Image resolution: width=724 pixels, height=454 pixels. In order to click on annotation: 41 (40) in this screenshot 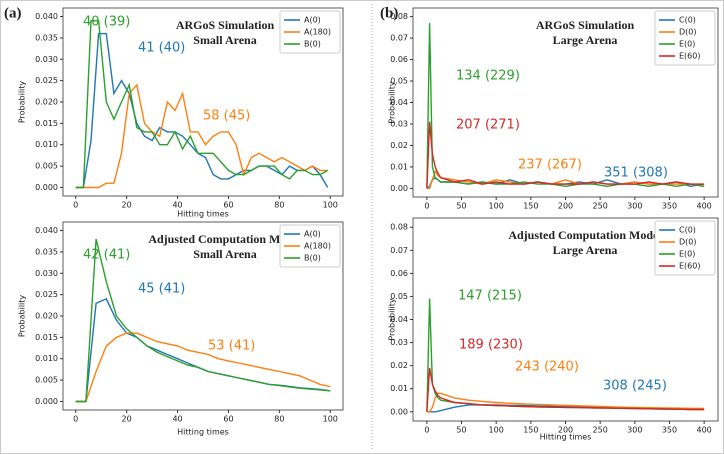, I will do `click(161, 48)`.